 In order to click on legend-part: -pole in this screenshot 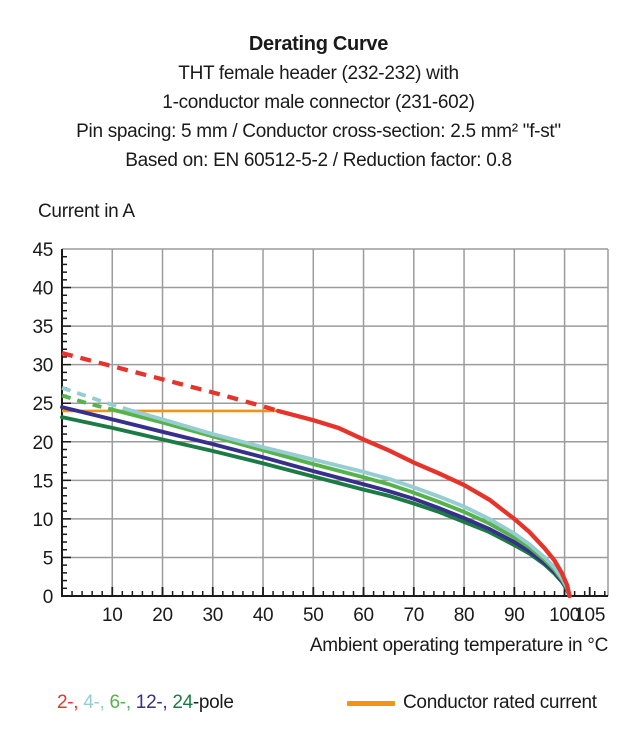, I will do `click(213, 702)`.